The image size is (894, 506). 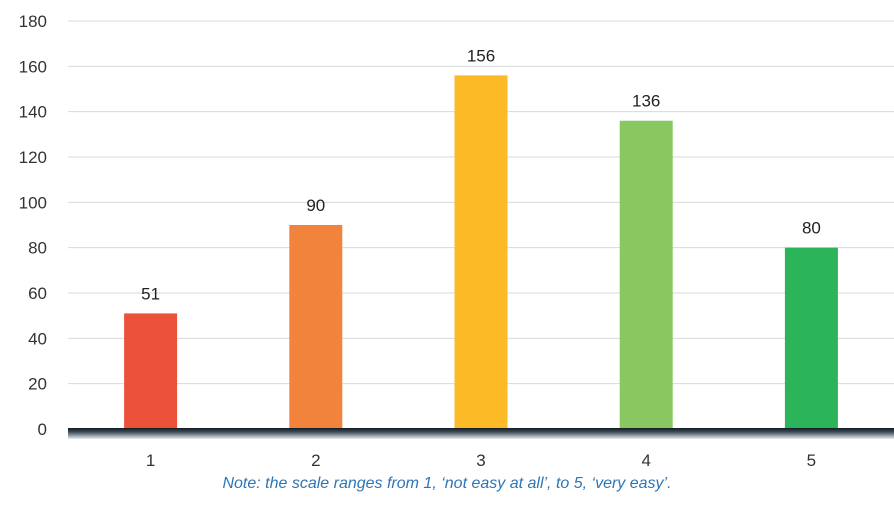 I want to click on x-tick-label: 4, so click(x=645, y=460).